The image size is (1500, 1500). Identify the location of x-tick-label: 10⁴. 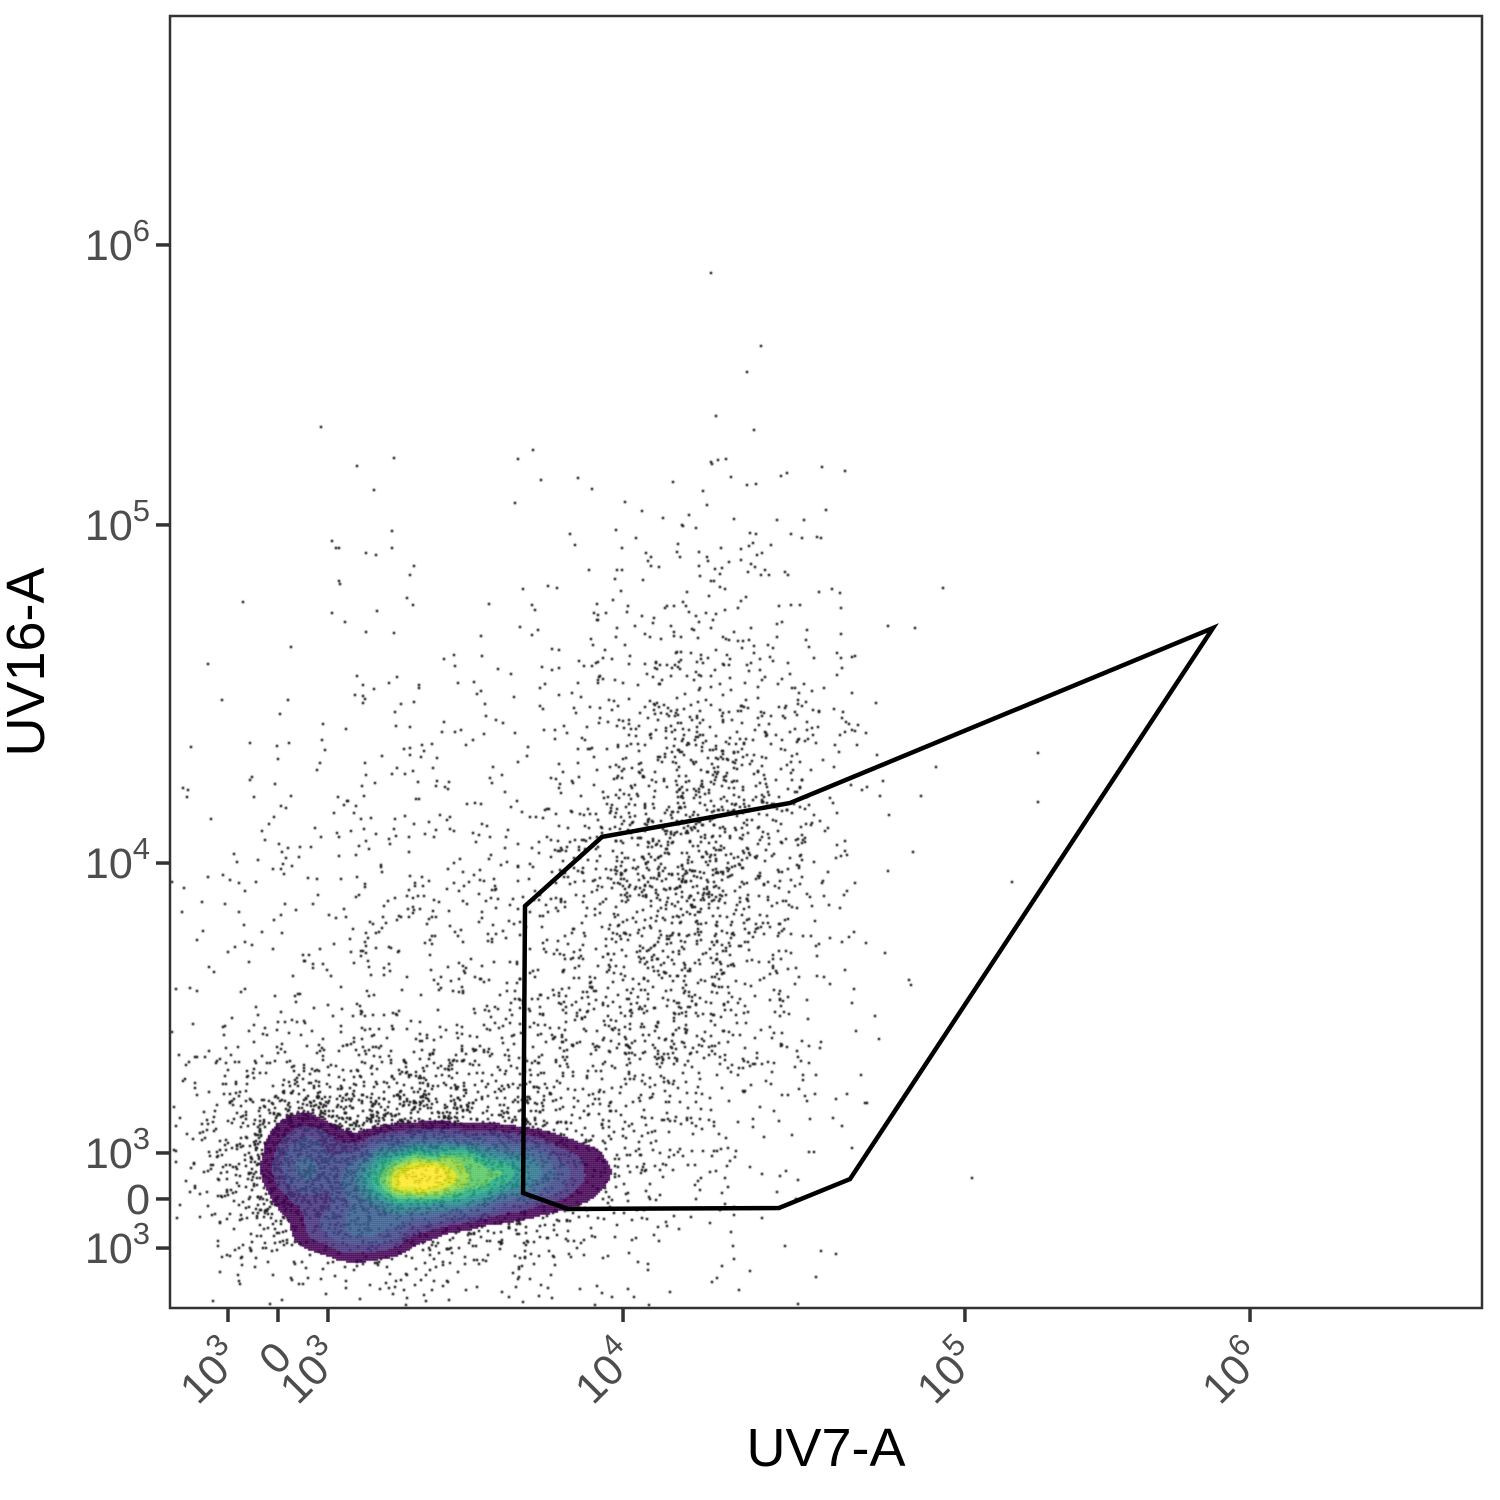
(603, 1370).